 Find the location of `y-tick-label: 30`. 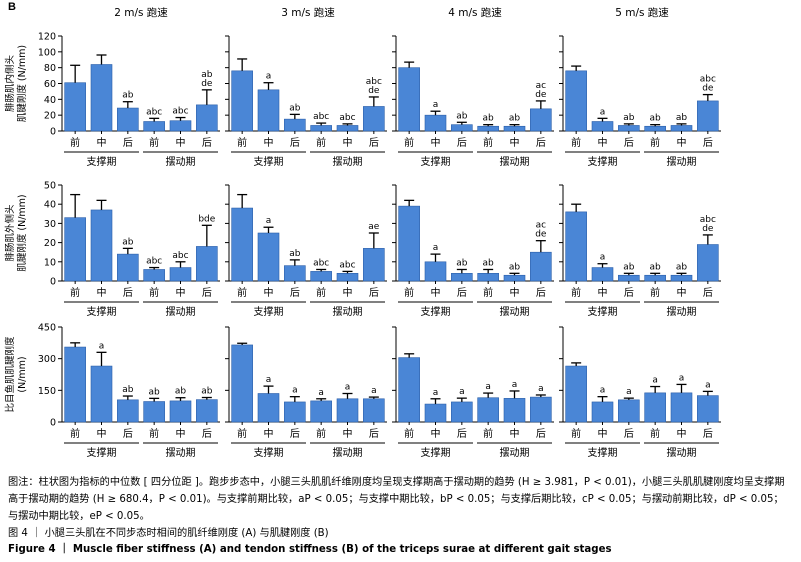

y-tick-label: 30 is located at coordinates (50, 224).